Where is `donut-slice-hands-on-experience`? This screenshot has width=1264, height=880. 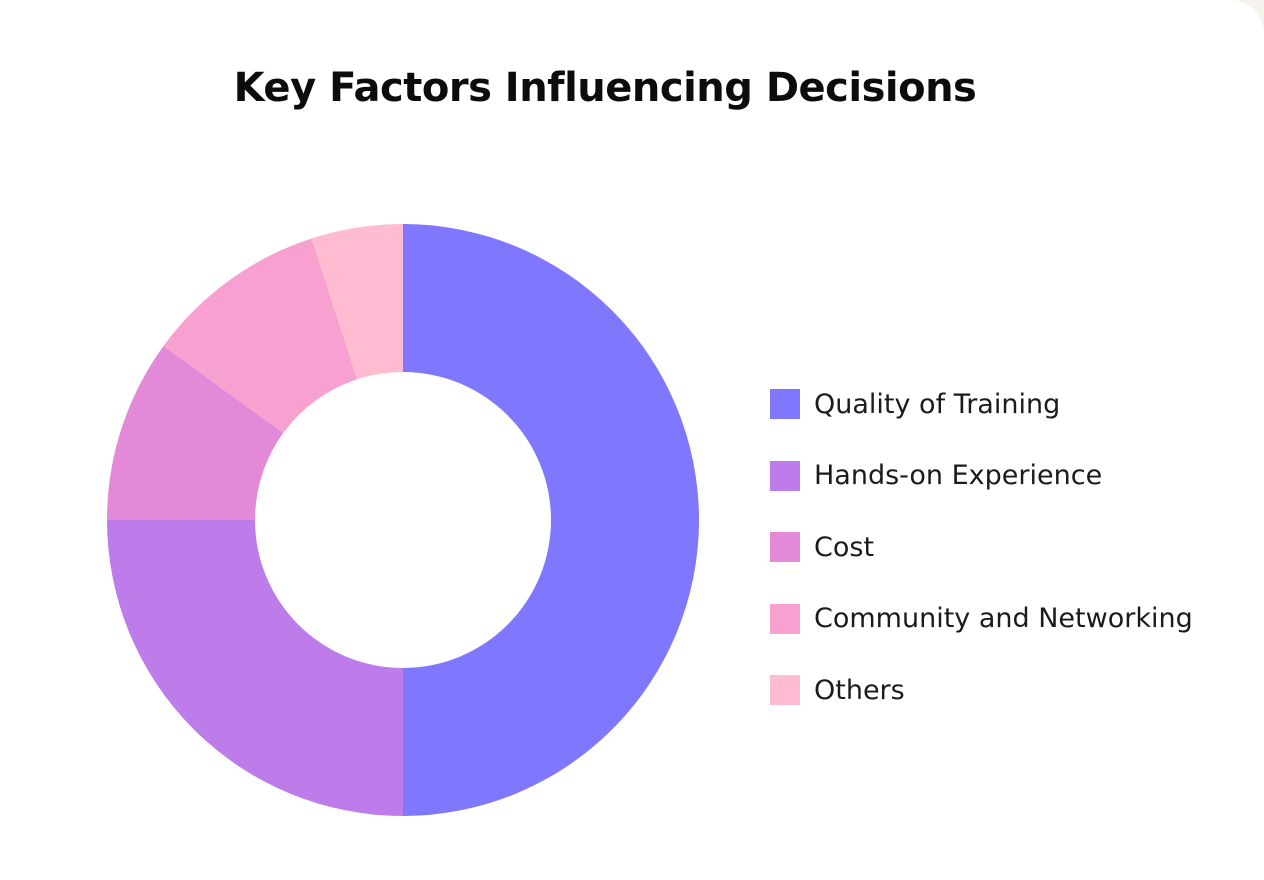
donut-slice-hands-on-experience is located at coordinates (255, 668).